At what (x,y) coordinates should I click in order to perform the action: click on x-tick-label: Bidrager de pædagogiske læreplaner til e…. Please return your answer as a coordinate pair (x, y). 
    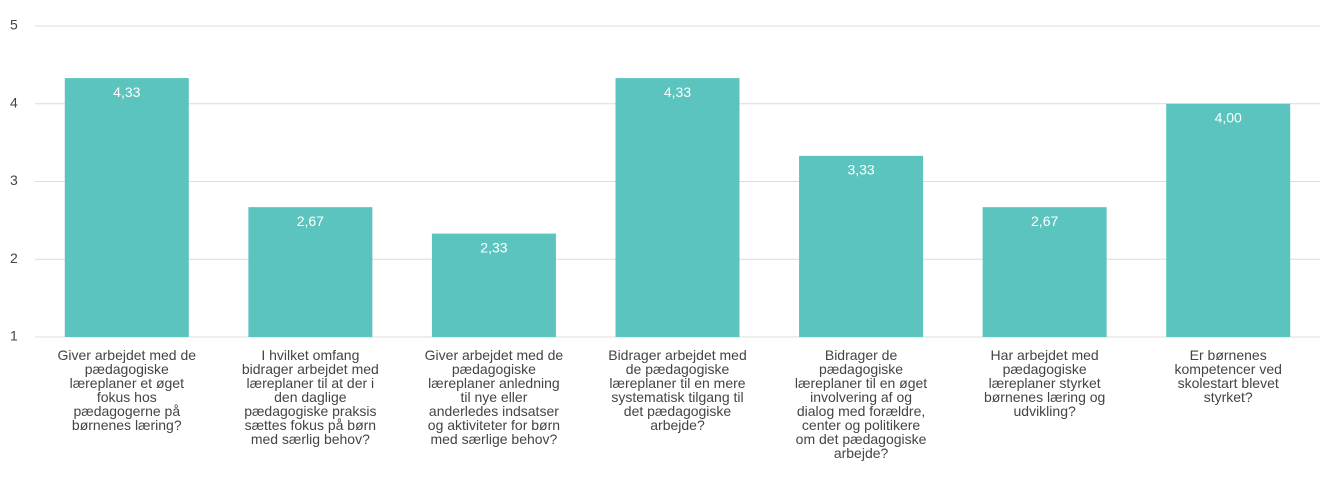
    Looking at the image, I should click on (861, 404).